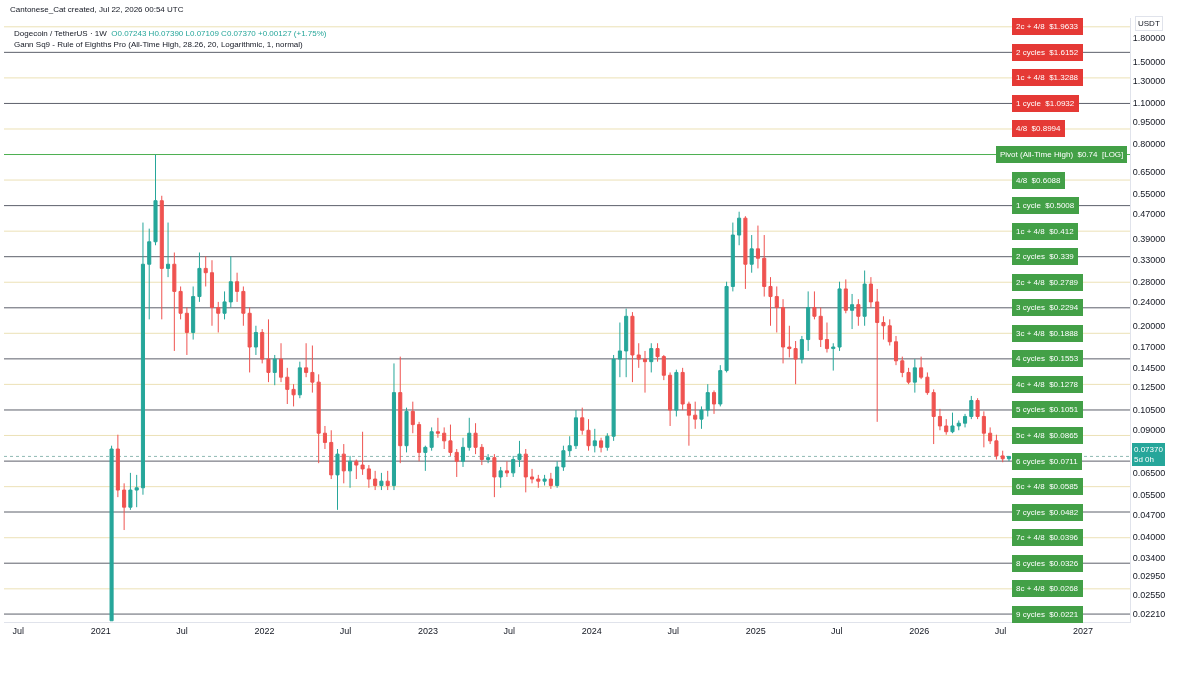 The image size is (1200, 676). What do you see at coordinates (1045, 256) in the screenshot?
I see `ref-line-label: 2 cycles $0.339` at bounding box center [1045, 256].